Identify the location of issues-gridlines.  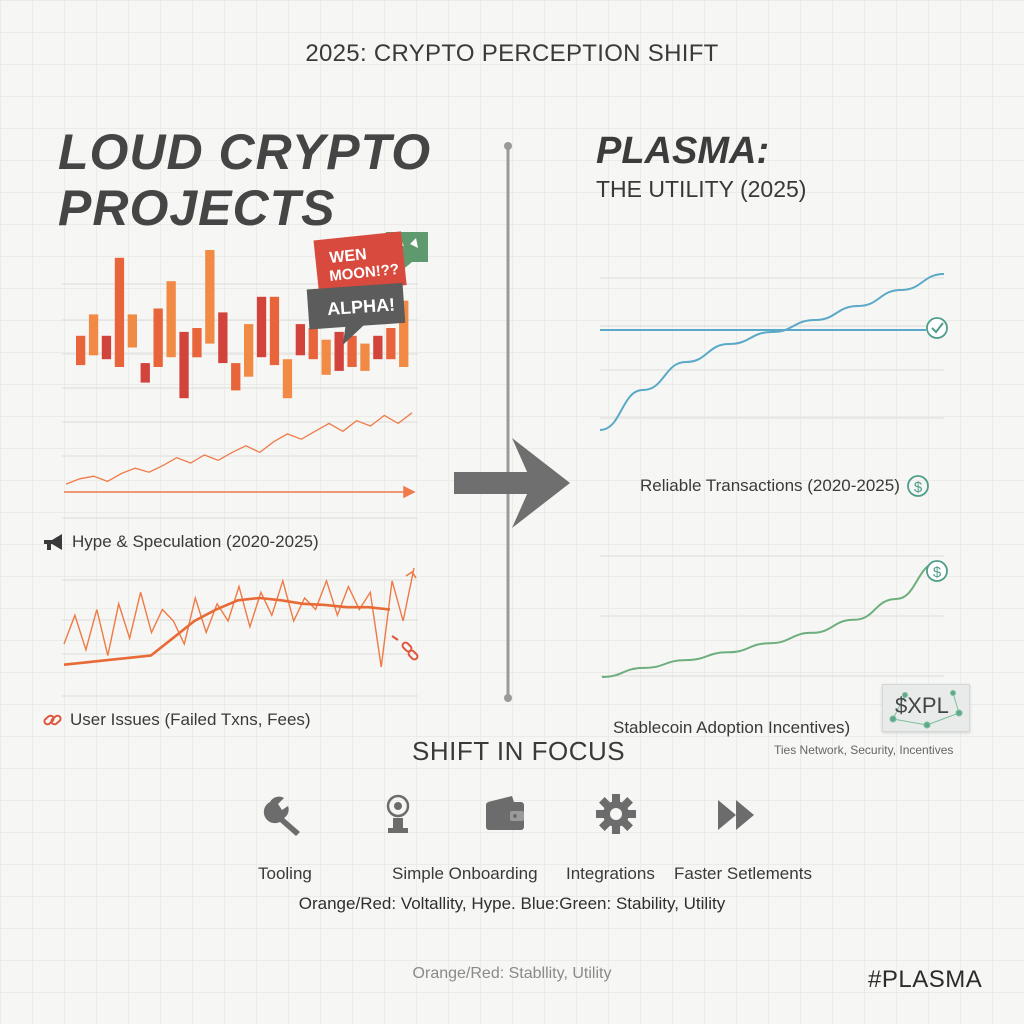
(240, 638).